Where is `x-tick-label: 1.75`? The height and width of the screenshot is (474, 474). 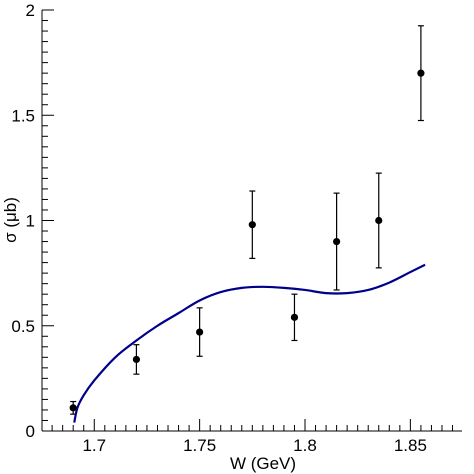 x-tick-label: 1.75 is located at coordinates (199, 445).